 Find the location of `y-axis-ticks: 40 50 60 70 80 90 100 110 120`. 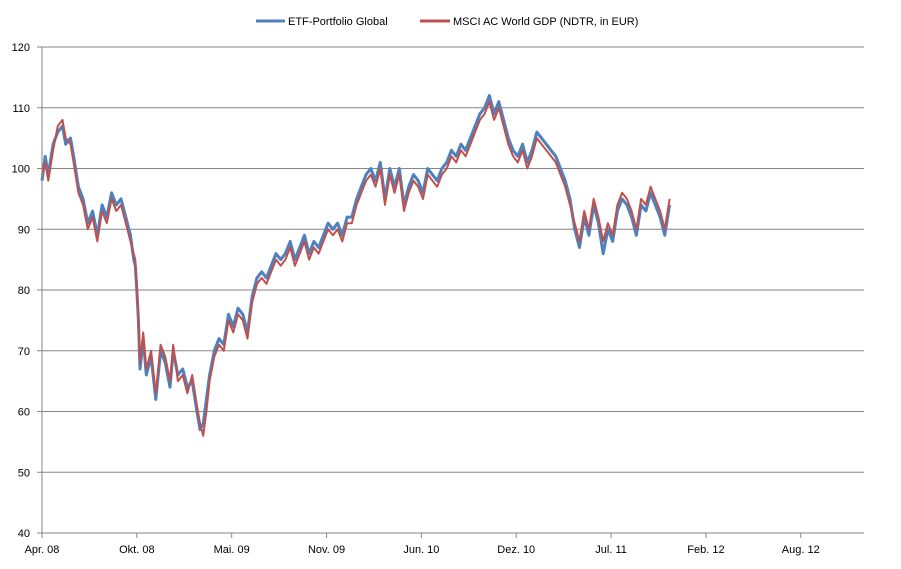

y-axis-ticks: 40 50 60 70 80 90 100 110 120 is located at coordinates (27, 291).